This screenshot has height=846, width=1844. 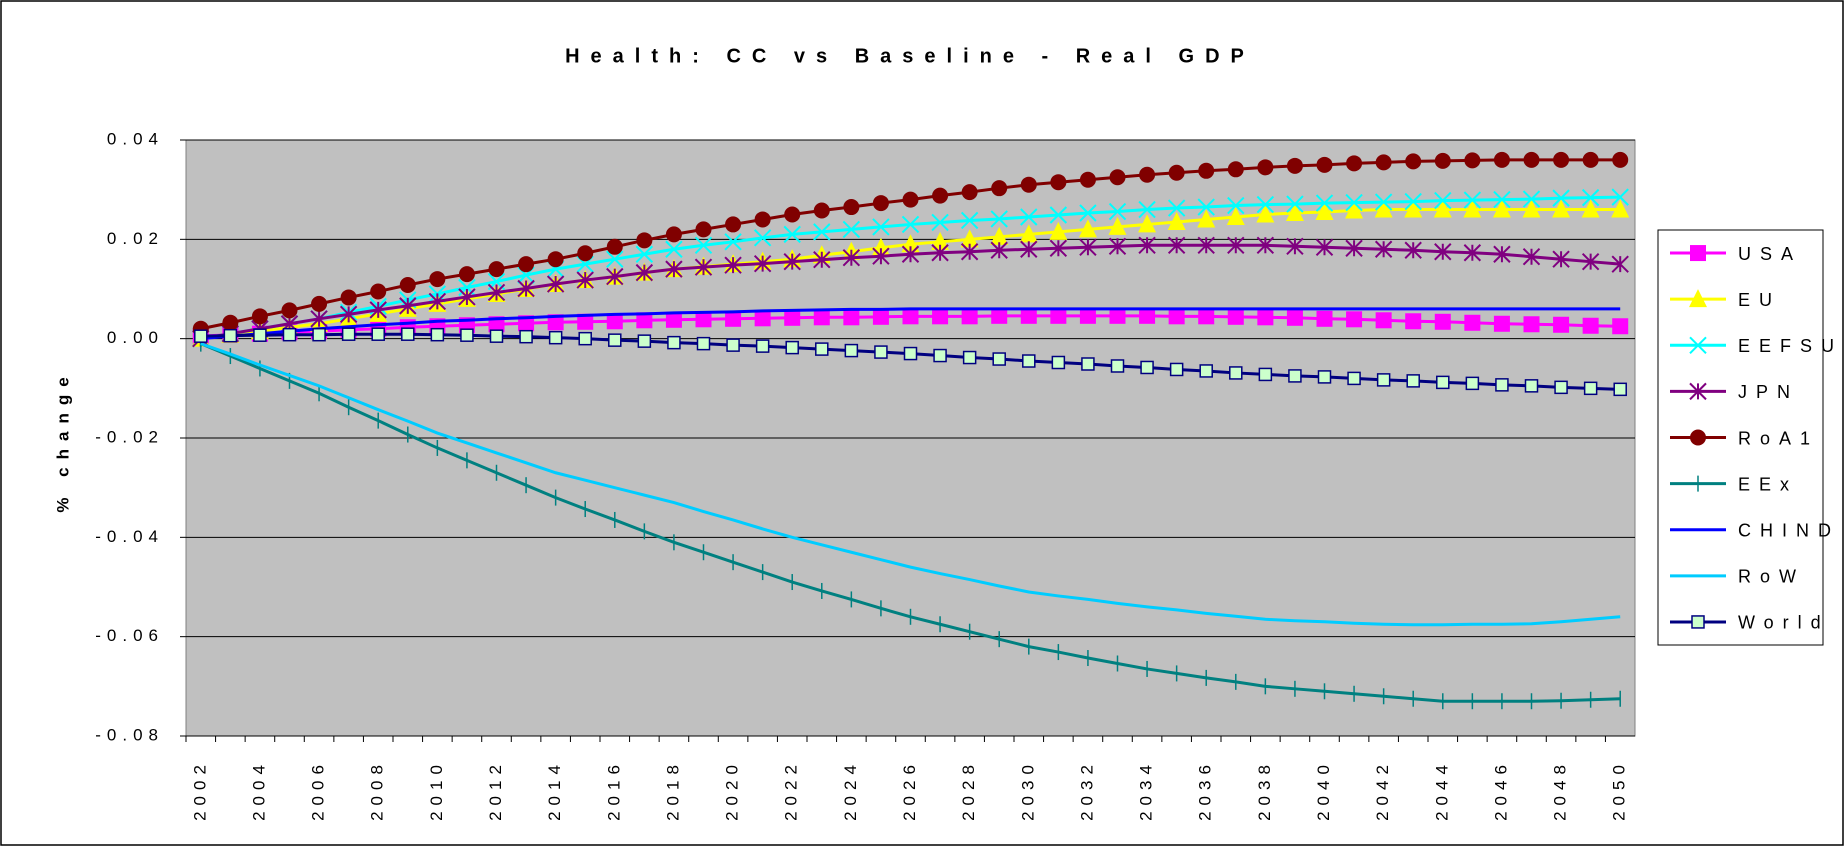 I want to click on chart-title: Health: CC vs Baseline - Real GDP, so click(x=910, y=56).